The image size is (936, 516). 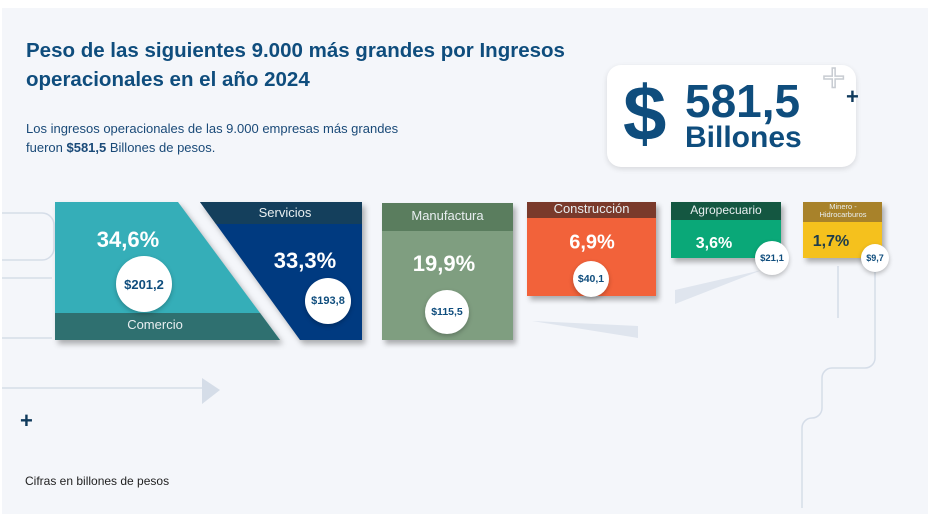 What do you see at coordinates (155, 324) in the screenshot?
I see `label-comercio: Comercio` at bounding box center [155, 324].